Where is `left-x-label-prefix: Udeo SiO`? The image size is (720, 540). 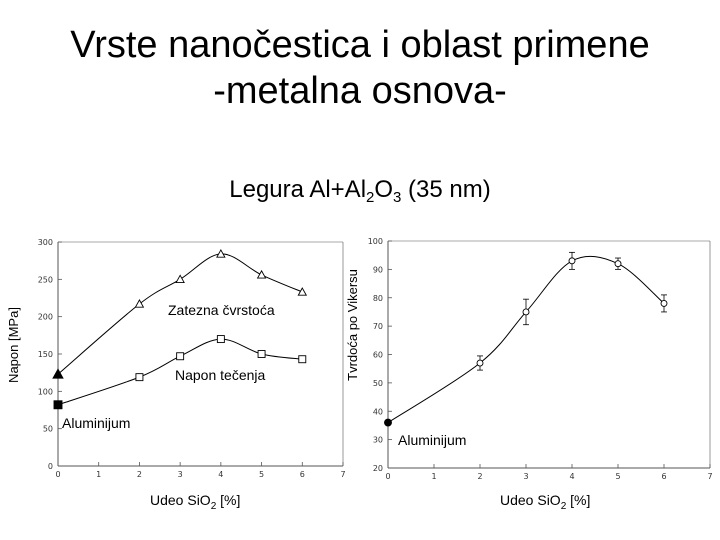 left-x-label-prefix: Udeo SiO is located at coordinates (180, 500).